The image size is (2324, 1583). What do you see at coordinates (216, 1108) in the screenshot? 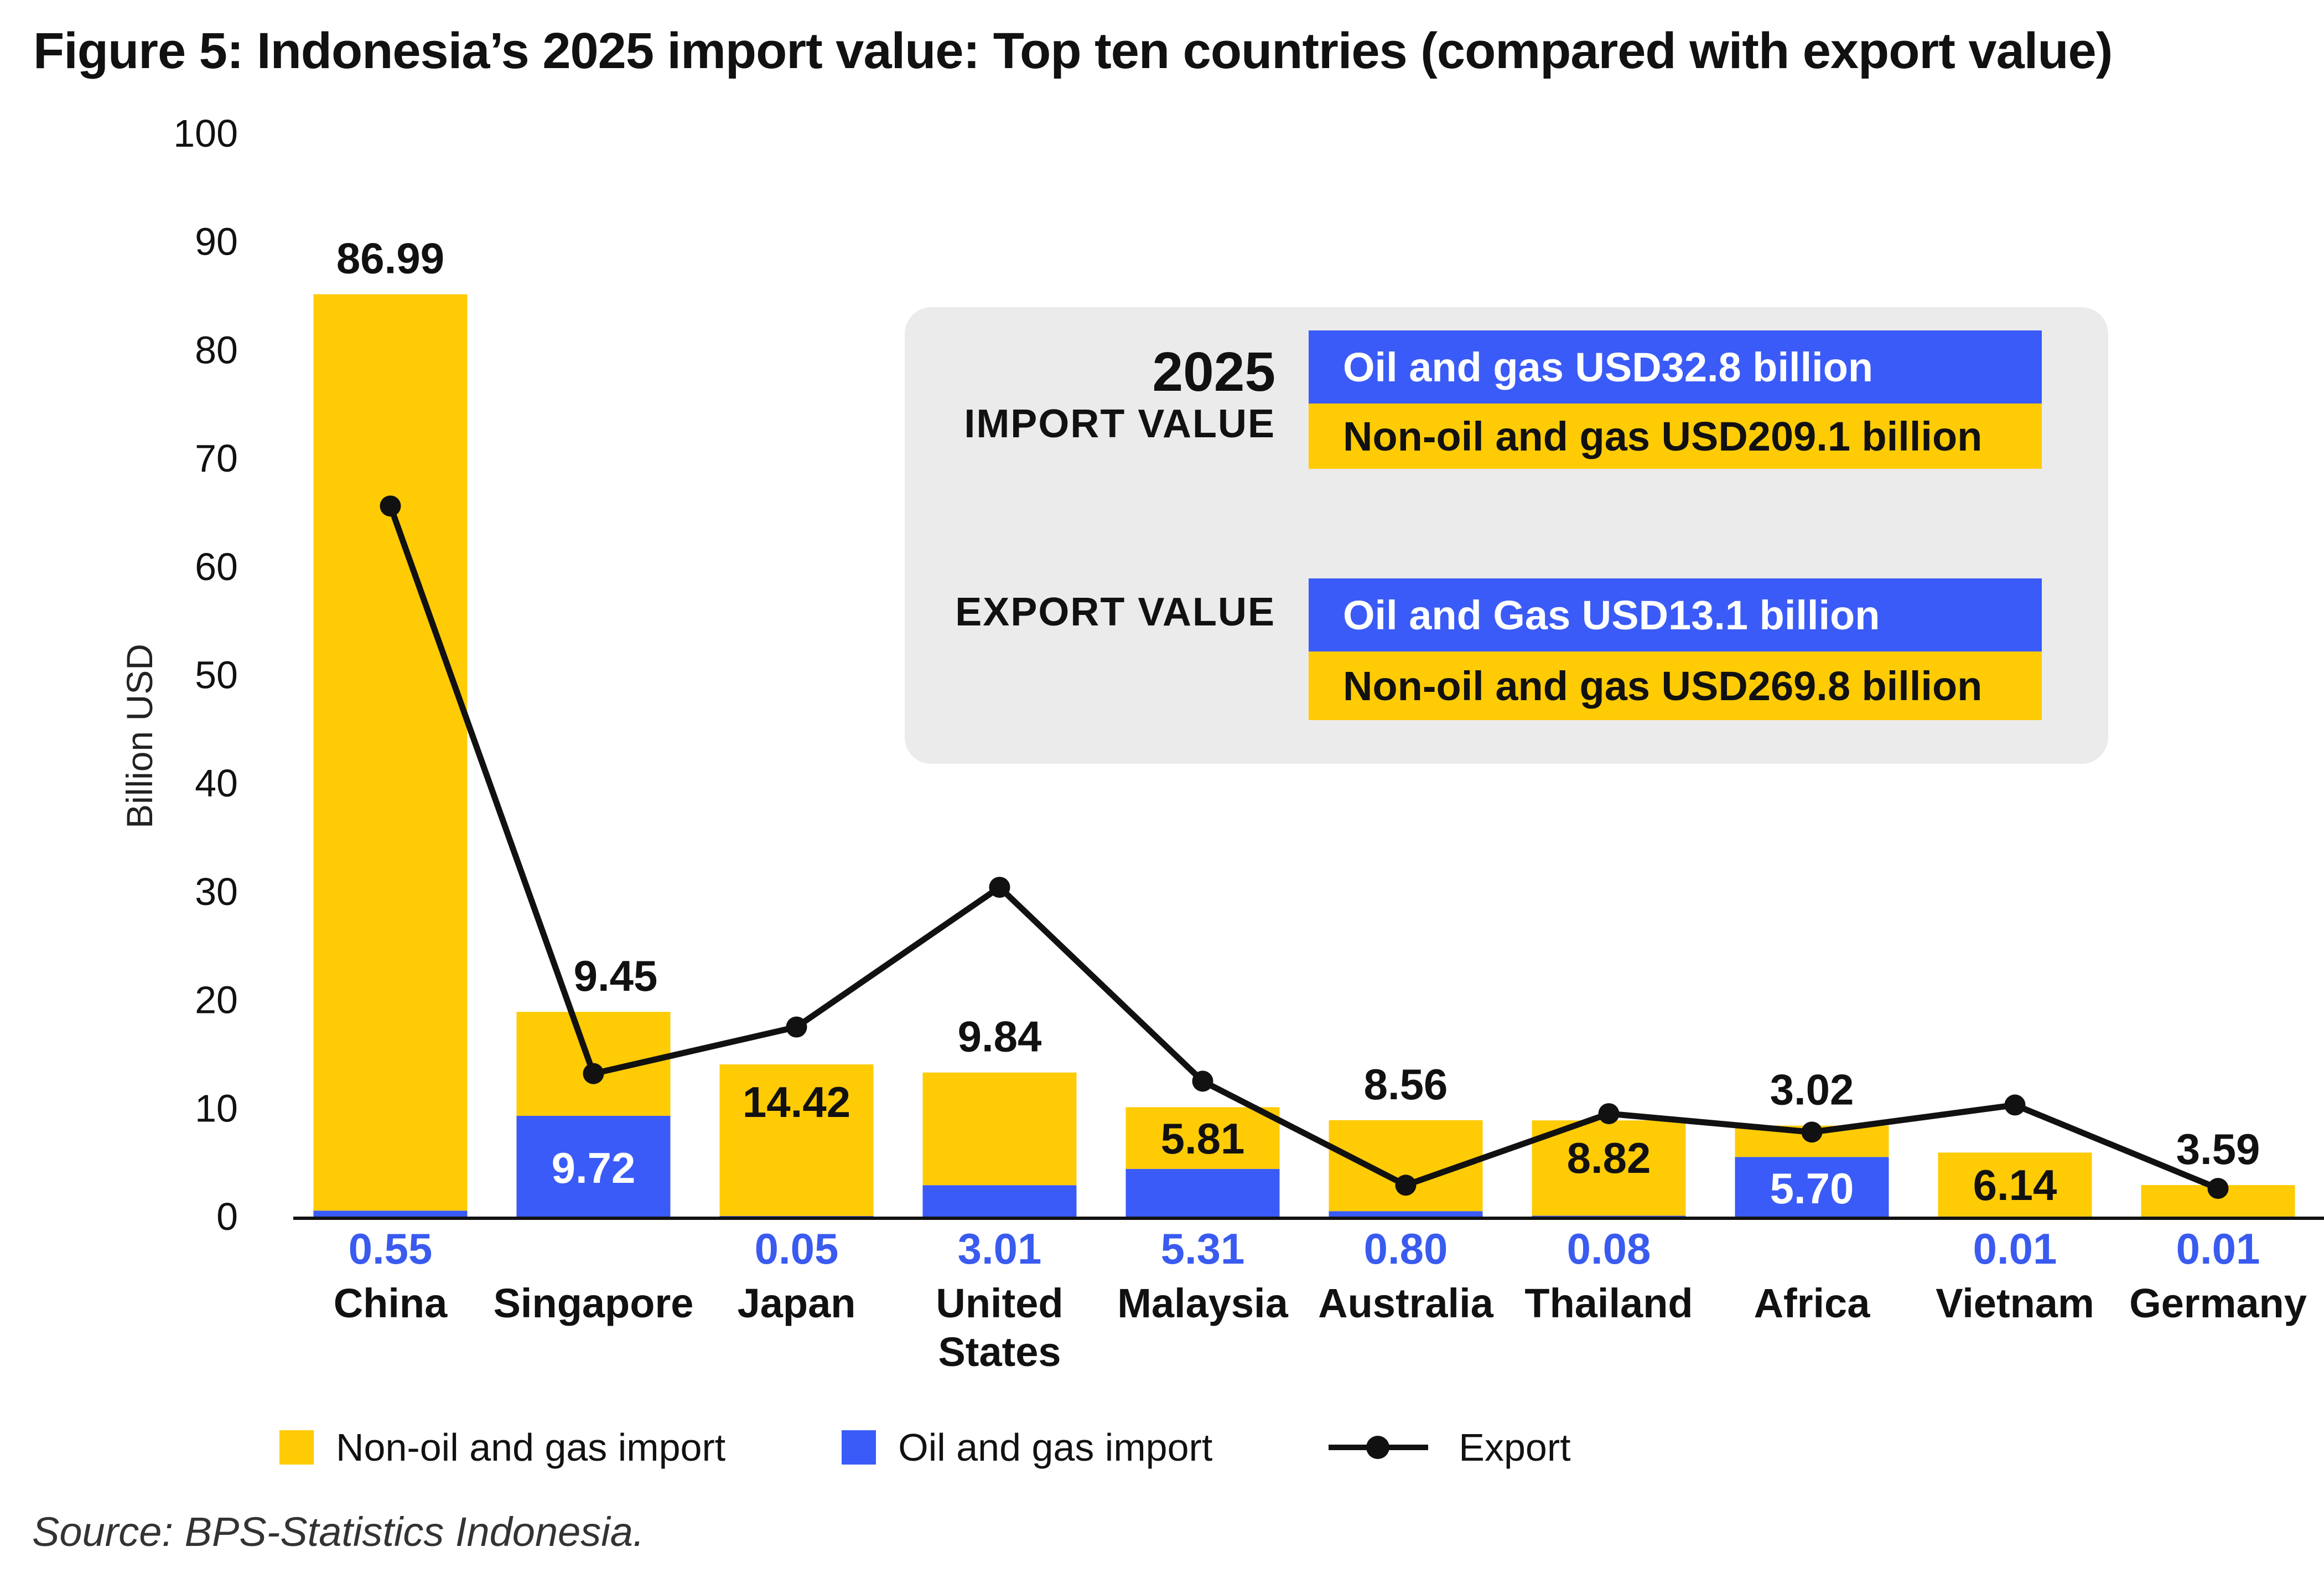
I see `y-tick-label: 10` at bounding box center [216, 1108].